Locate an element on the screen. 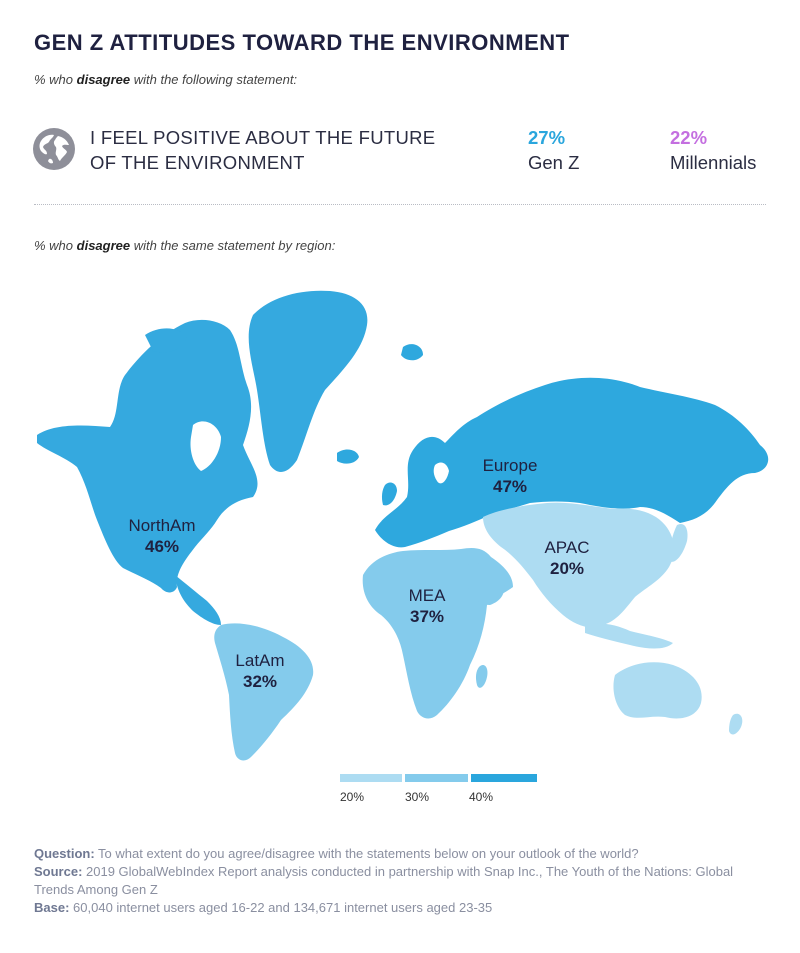  base-label: Base: is located at coordinates (52, 907).